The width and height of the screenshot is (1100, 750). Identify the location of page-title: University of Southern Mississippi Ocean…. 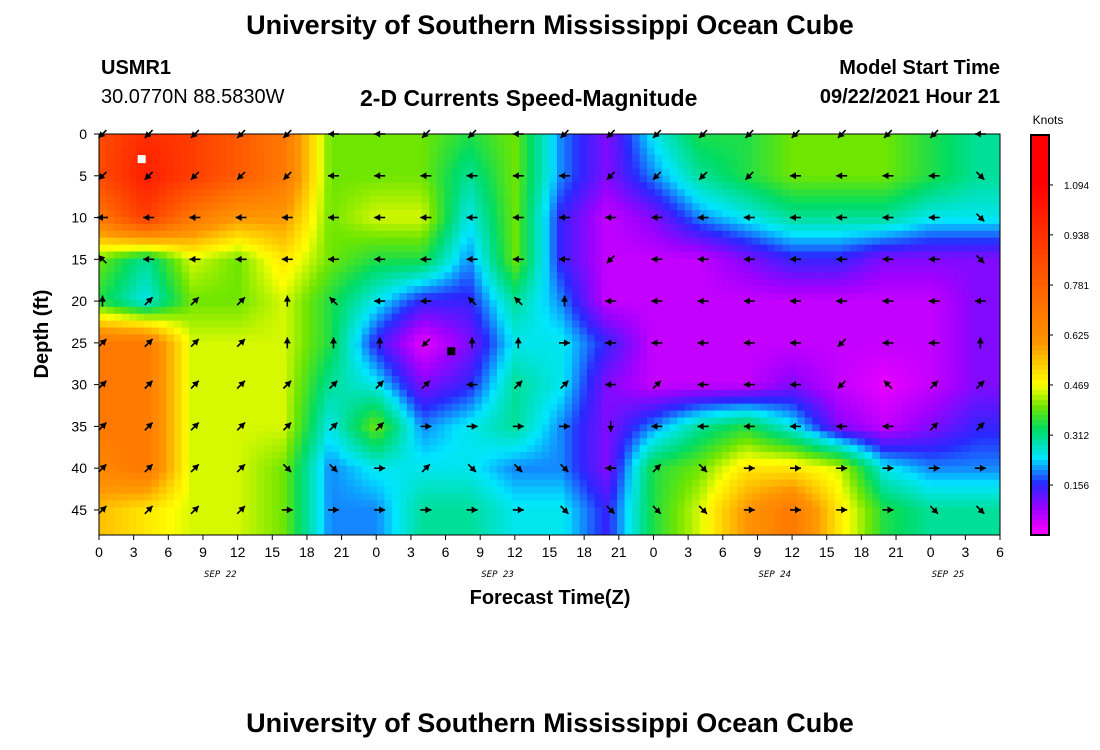
(550, 25).